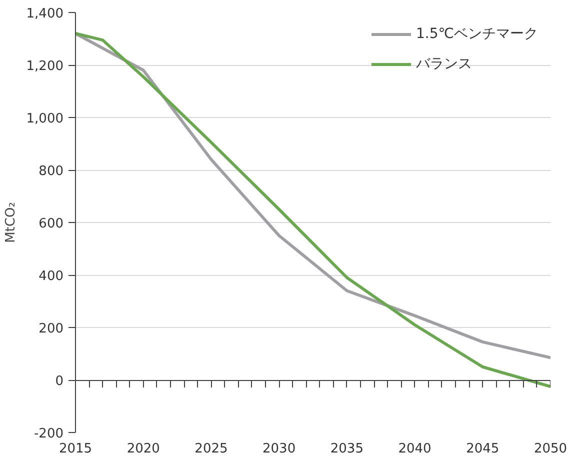 The height and width of the screenshot is (459, 583). Describe the element at coordinates (45, 66) in the screenshot. I see `y-tick-label: 1,200` at that location.